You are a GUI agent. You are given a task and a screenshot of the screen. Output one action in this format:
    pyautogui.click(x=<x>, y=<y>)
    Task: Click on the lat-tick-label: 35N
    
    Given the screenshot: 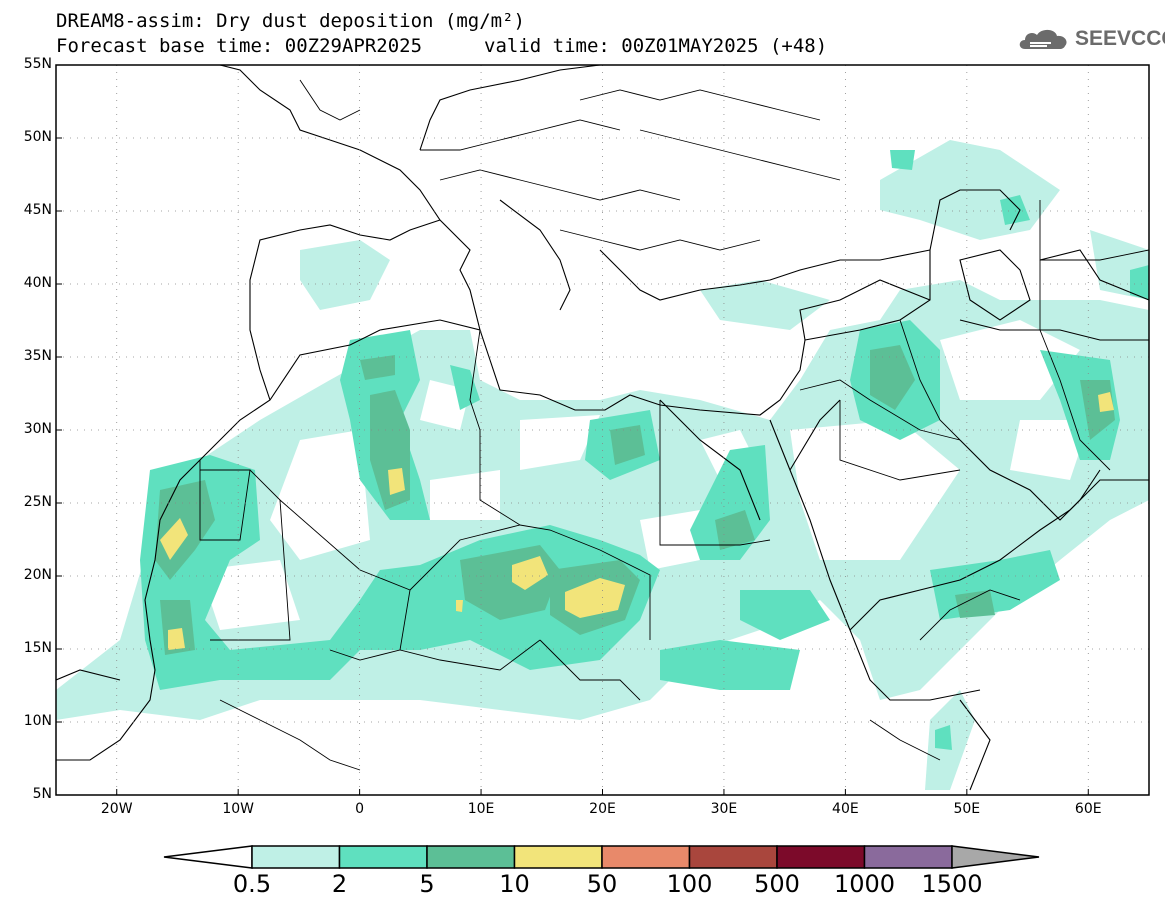 What is the action you would take?
    pyautogui.click(x=37, y=356)
    